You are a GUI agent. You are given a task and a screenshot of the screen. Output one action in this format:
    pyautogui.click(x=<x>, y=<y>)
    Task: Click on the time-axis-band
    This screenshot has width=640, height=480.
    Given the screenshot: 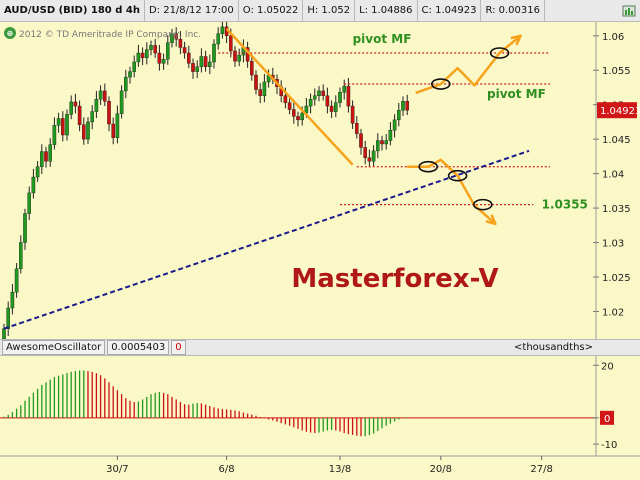 What is the action you would take?
    pyautogui.click(x=320, y=468)
    